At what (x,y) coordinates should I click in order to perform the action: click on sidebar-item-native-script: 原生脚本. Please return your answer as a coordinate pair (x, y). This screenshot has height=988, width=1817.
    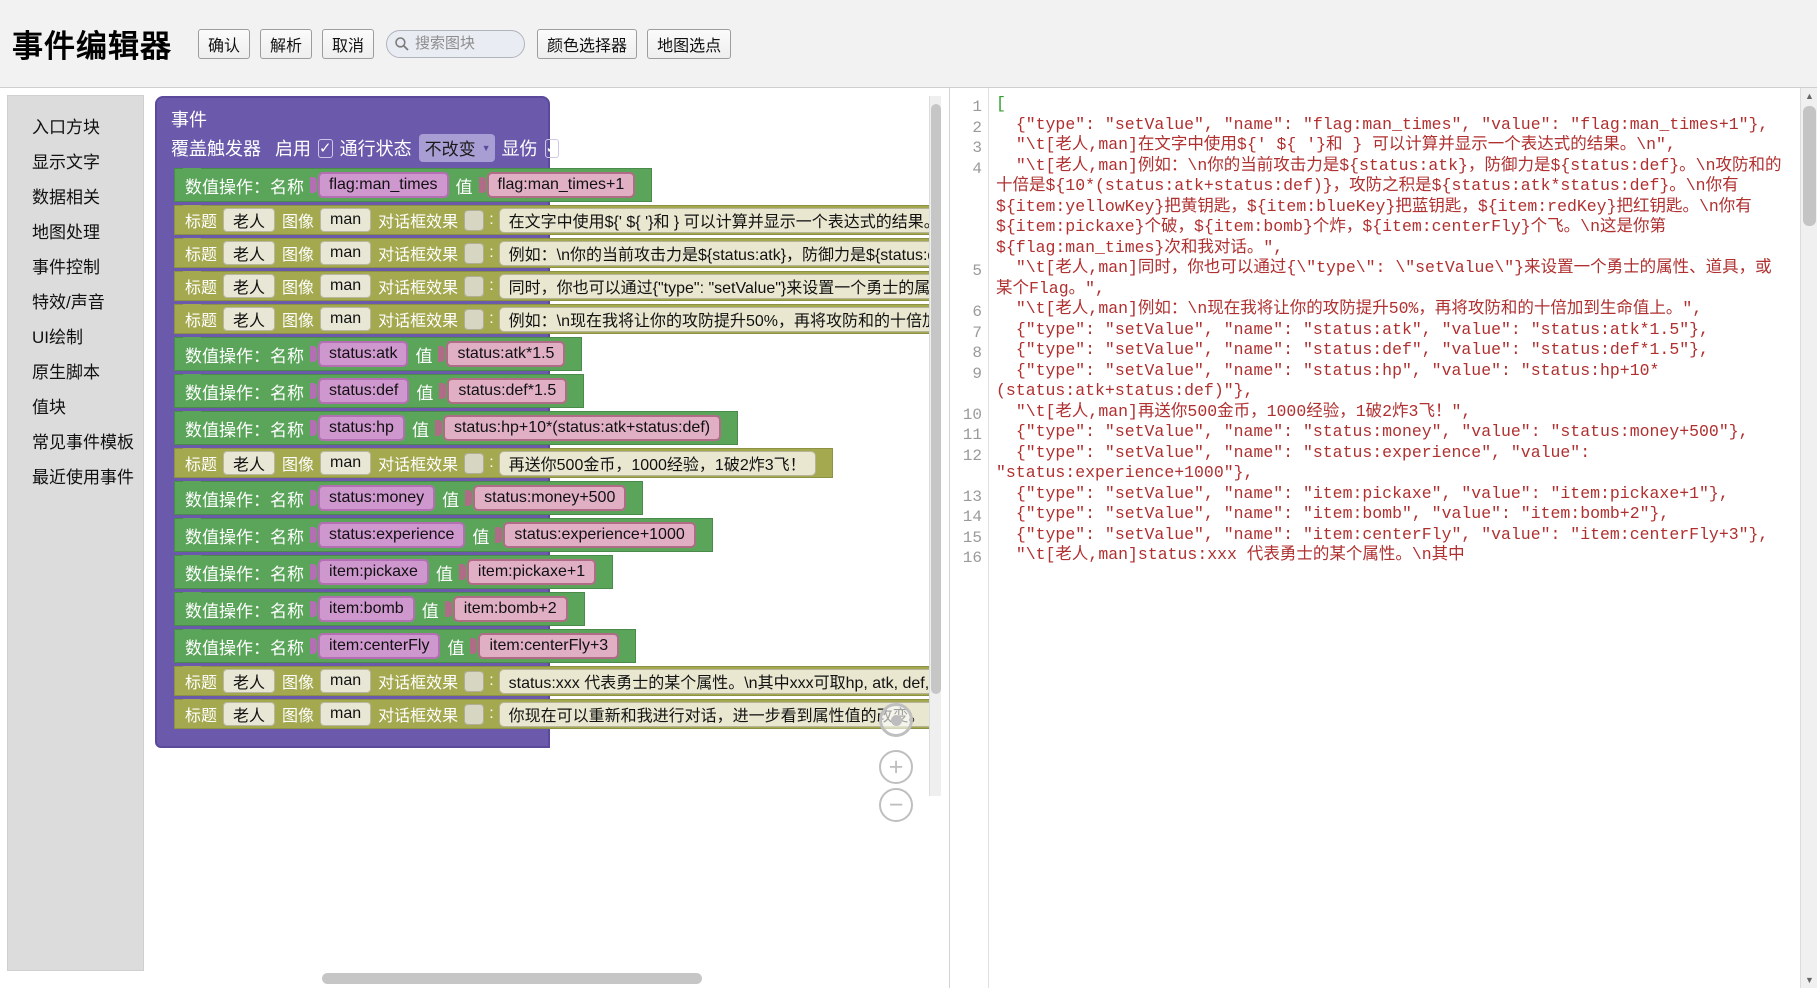
    Looking at the image, I should click on (66, 372).